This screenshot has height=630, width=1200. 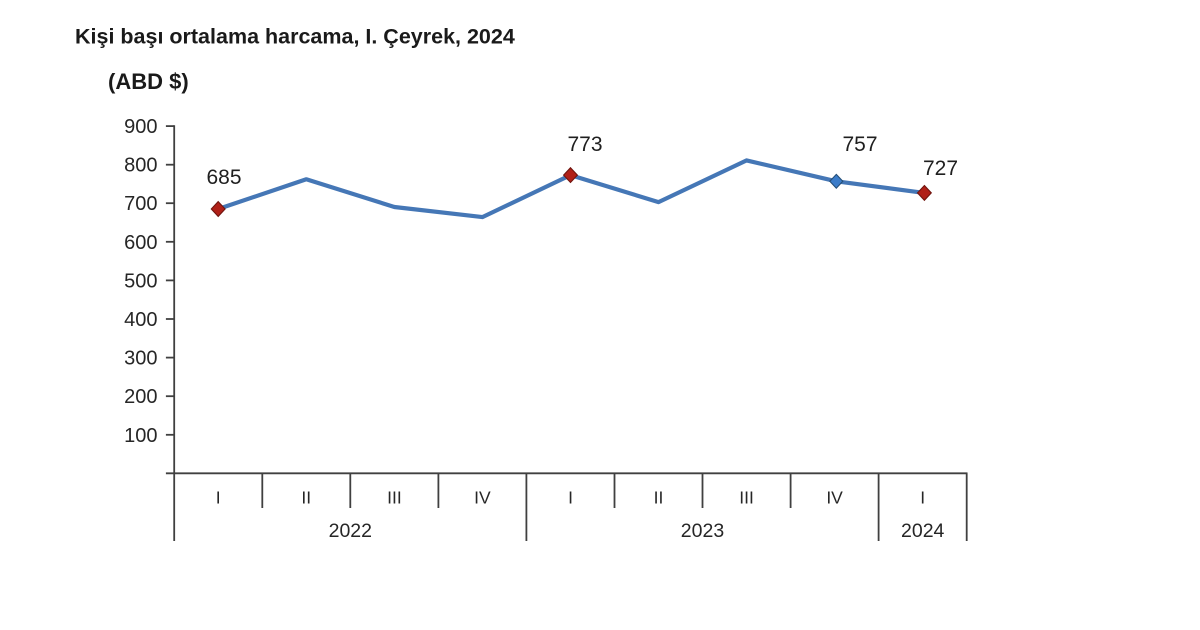 I want to click on svg-text: 300, so click(x=140, y=359).